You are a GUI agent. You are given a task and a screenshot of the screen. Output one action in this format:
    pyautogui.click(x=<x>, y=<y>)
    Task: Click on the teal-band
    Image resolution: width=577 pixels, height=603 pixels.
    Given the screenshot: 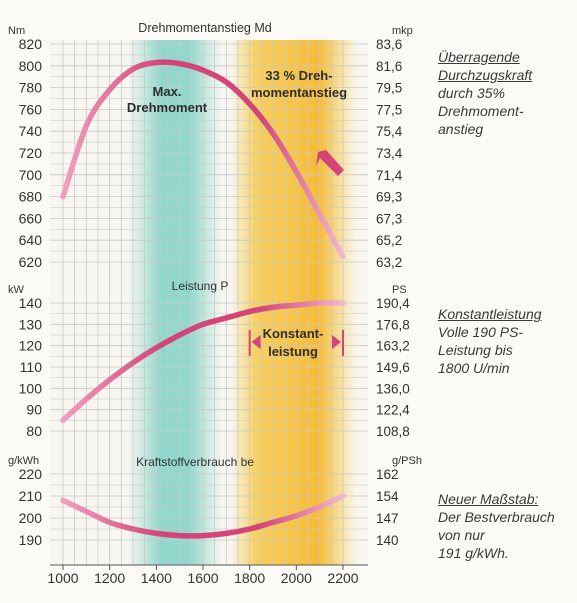 What is the action you would take?
    pyautogui.click(x=175, y=302)
    